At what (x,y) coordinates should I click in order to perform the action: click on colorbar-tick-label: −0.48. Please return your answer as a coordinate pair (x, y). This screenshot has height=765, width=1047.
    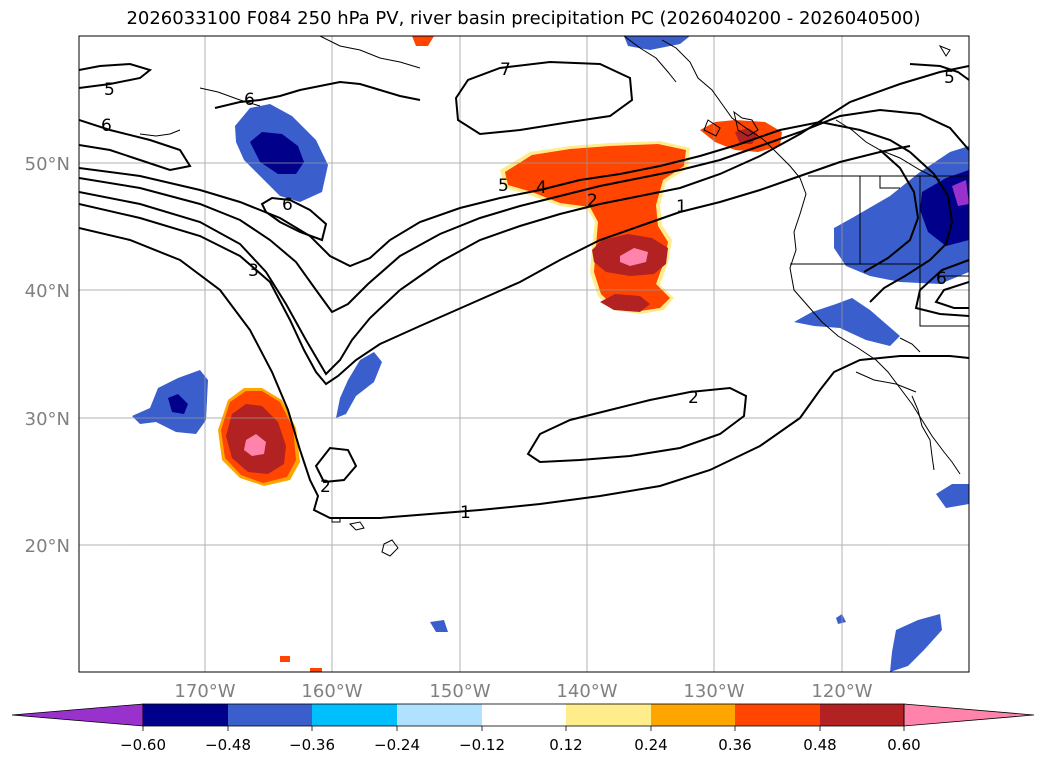
    Looking at the image, I should click on (228, 745).